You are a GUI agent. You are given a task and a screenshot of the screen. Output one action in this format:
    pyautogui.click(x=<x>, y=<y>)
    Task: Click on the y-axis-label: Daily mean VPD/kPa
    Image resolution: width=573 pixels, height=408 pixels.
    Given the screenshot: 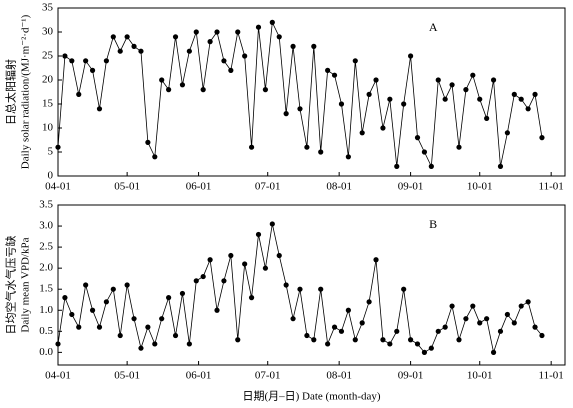 What is the action you would take?
    pyautogui.click(x=26, y=284)
    